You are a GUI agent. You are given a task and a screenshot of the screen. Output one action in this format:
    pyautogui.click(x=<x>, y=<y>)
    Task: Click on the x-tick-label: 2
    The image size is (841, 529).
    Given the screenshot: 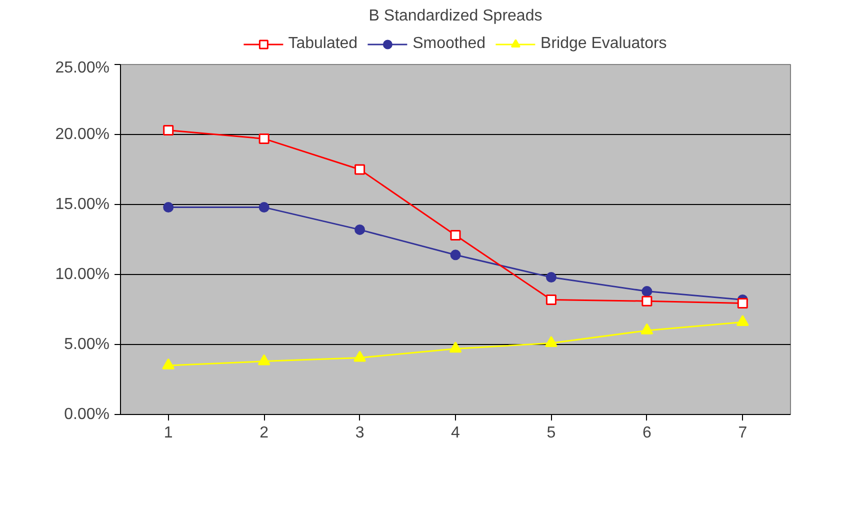 What is the action you would take?
    pyautogui.click(x=264, y=433)
    